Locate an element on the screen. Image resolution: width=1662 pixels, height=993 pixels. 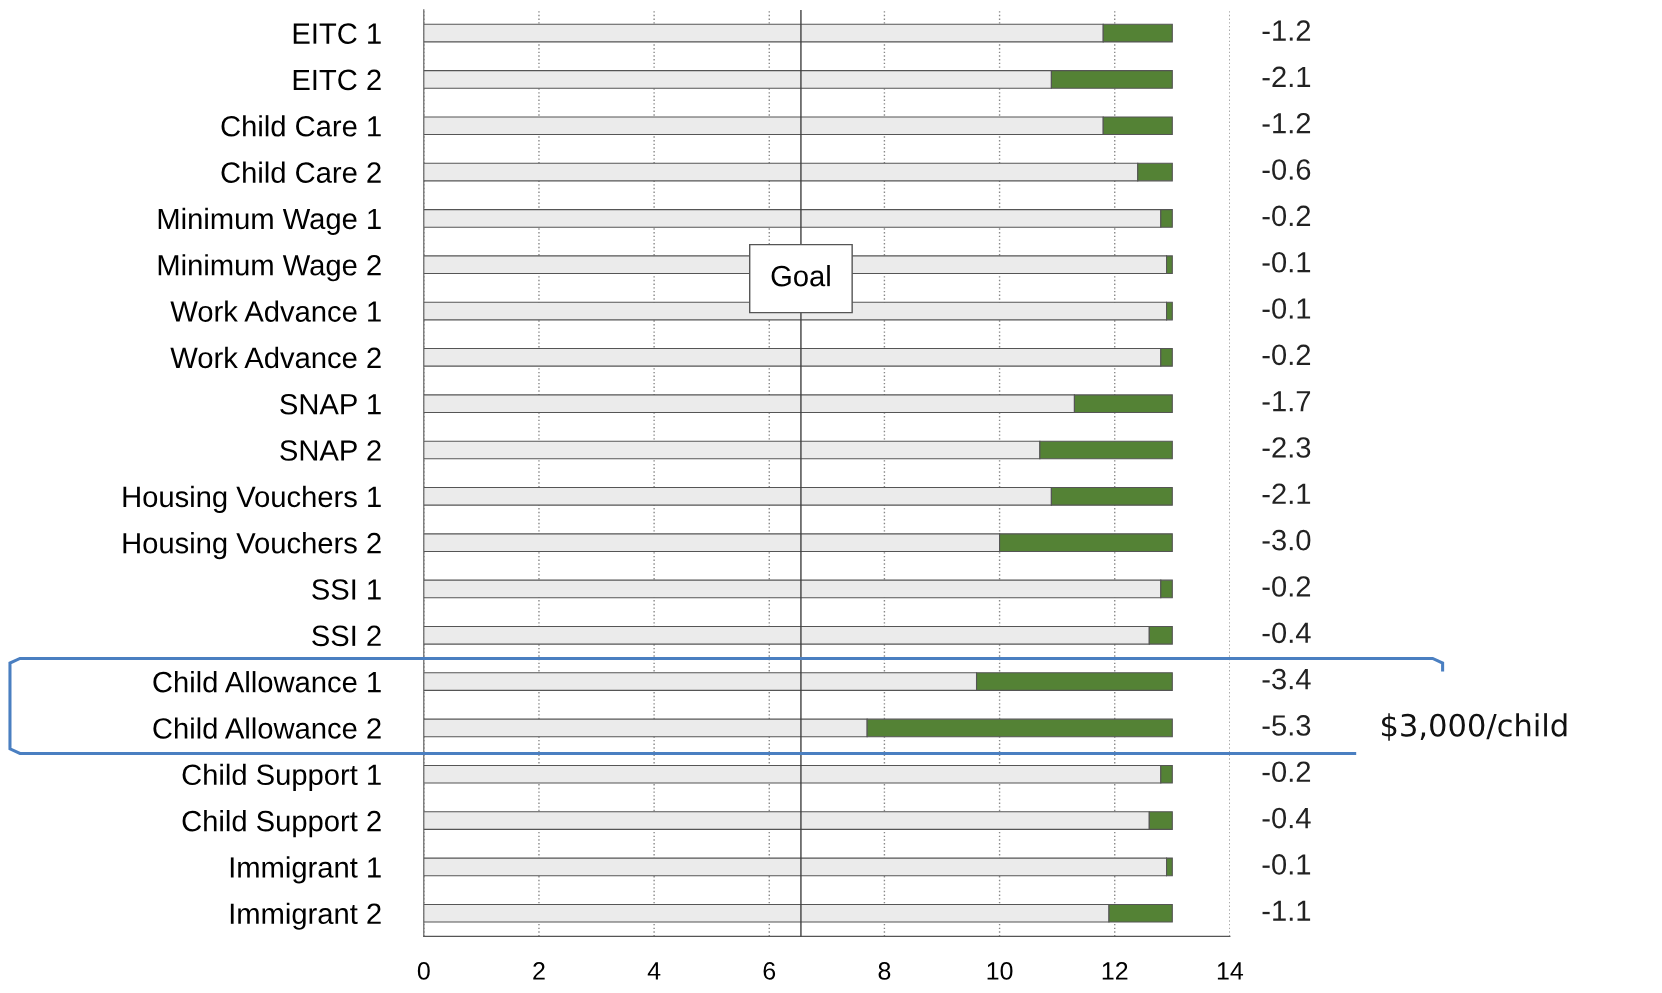
y-tick-label: Child Support 2 is located at coordinates (281, 824).